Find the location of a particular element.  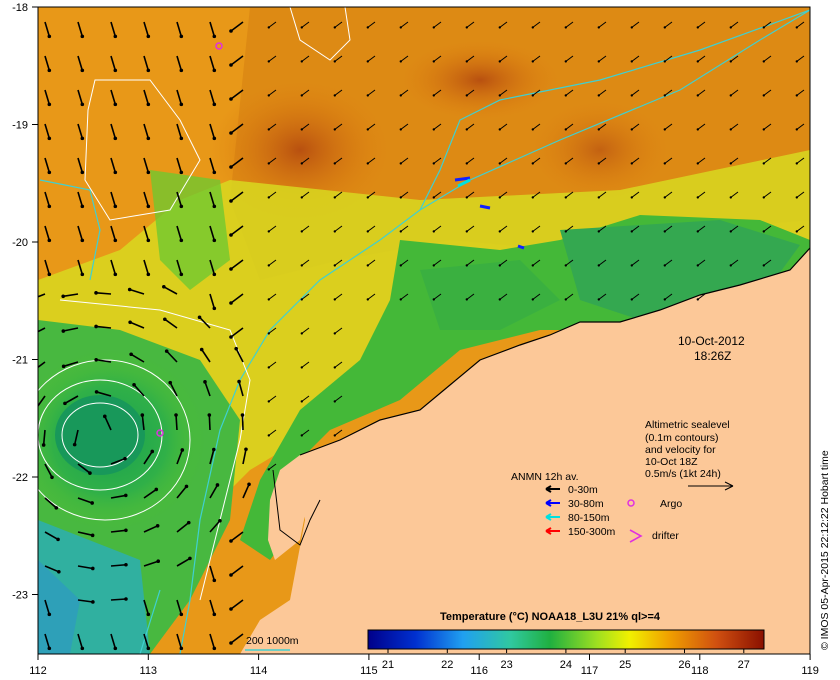

colorbar-ticks: 21 22 23 24 25 26 27 is located at coordinates (566, 660).